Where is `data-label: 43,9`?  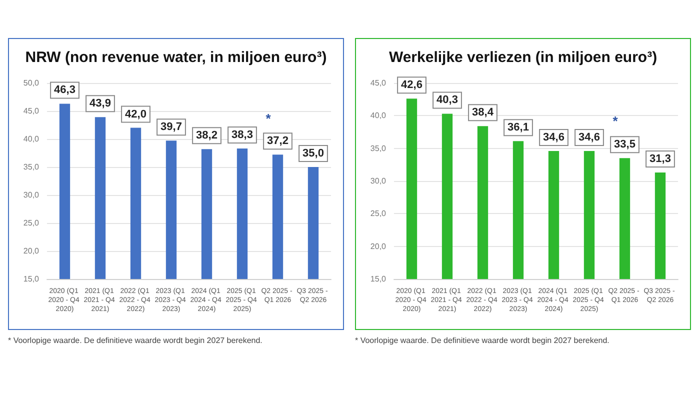 data-label: 43,9 is located at coordinates (100, 104).